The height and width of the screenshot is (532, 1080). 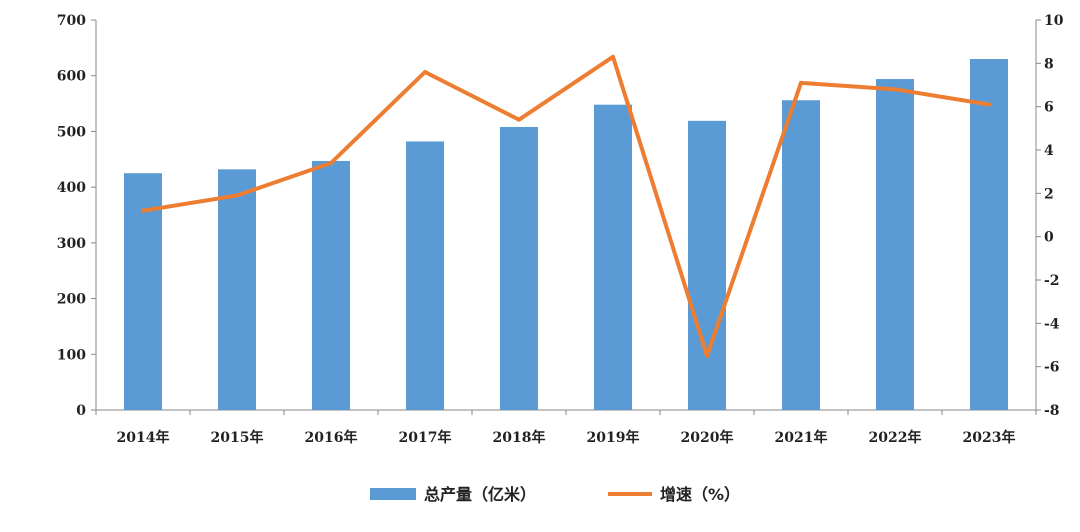 I want to click on left-tick-label: 100, so click(x=71, y=355).